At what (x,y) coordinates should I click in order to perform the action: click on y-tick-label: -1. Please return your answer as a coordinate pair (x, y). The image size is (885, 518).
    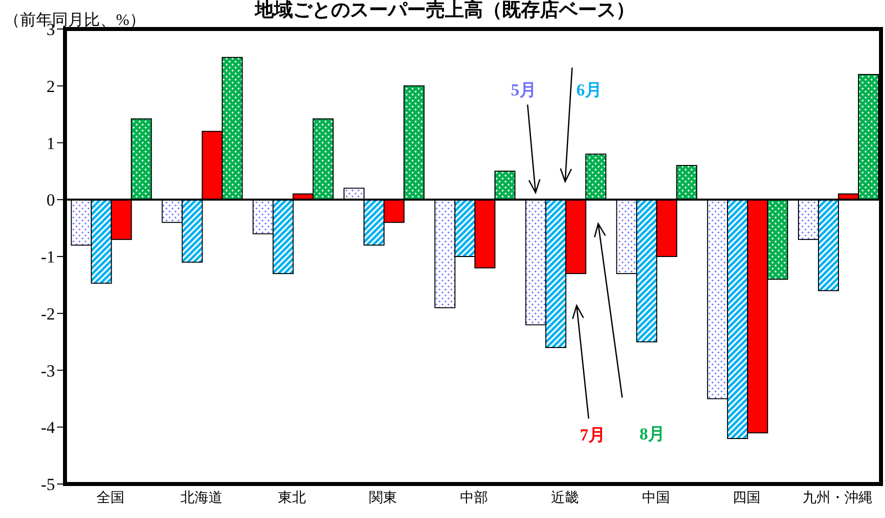
    Looking at the image, I should click on (47, 257).